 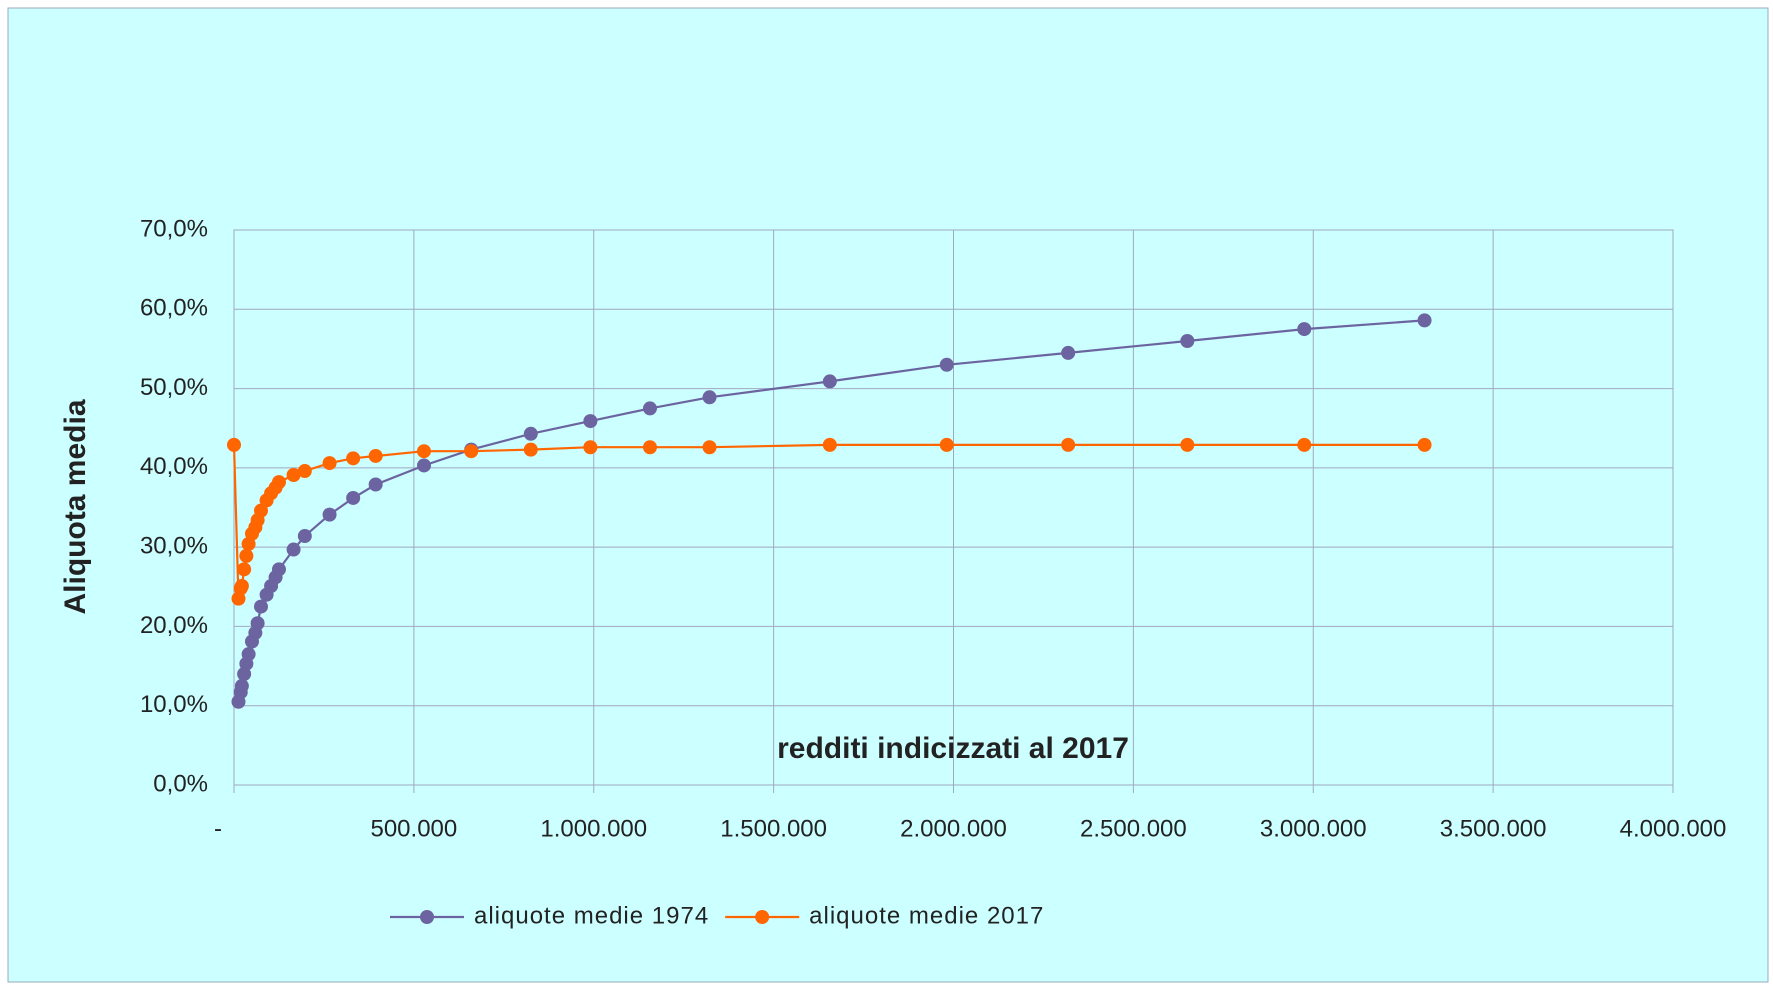 I want to click on x-tick-label: 2.000.000, so click(x=953, y=828).